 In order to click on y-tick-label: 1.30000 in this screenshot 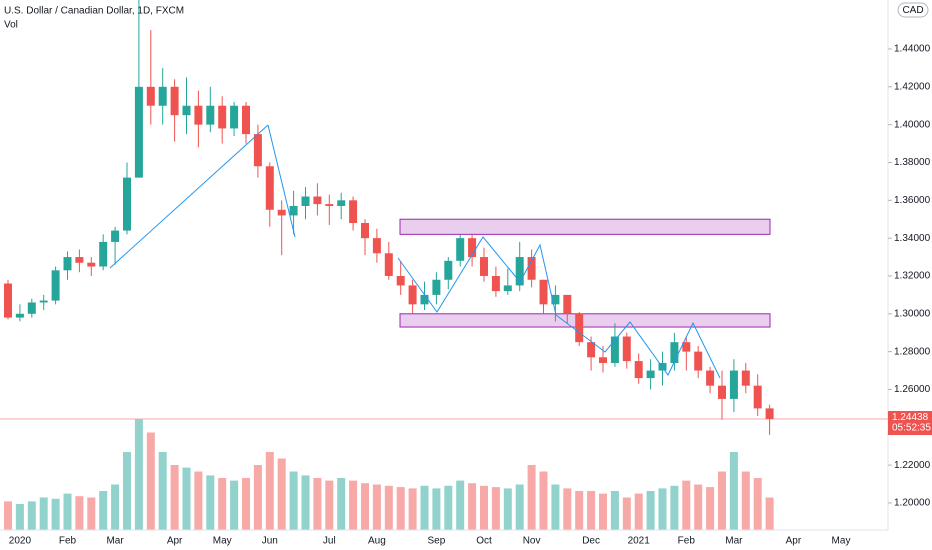, I will do `click(912, 313)`.